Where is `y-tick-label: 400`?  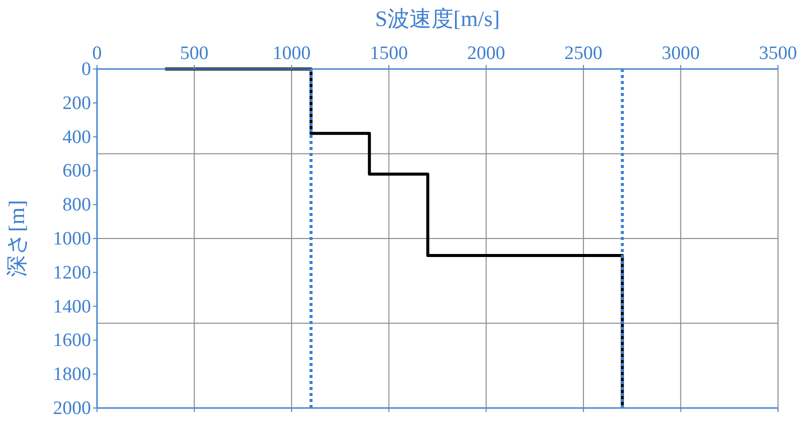 y-tick-label: 400 is located at coordinates (76, 137).